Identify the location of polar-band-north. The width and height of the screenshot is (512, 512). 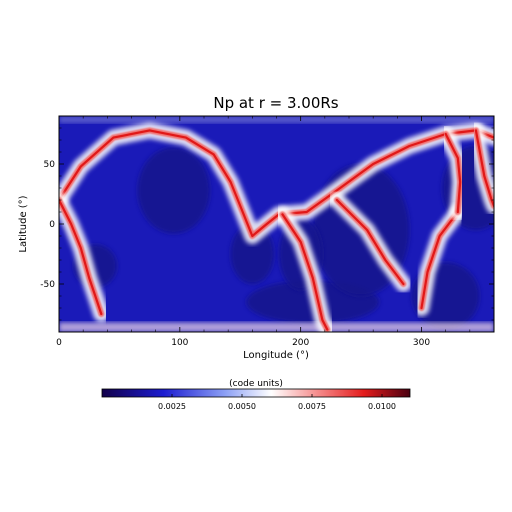
(276, 120).